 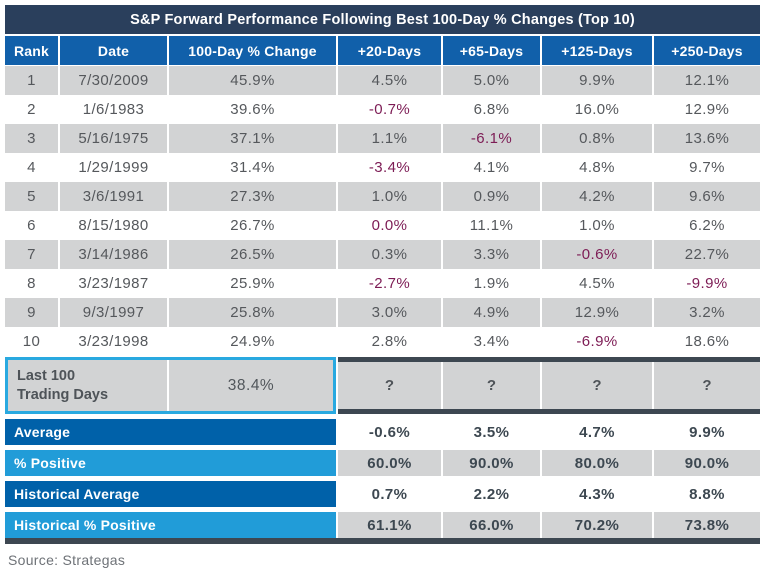 What do you see at coordinates (491, 525) in the screenshot?
I see `summary-value-65d: 66.0%` at bounding box center [491, 525].